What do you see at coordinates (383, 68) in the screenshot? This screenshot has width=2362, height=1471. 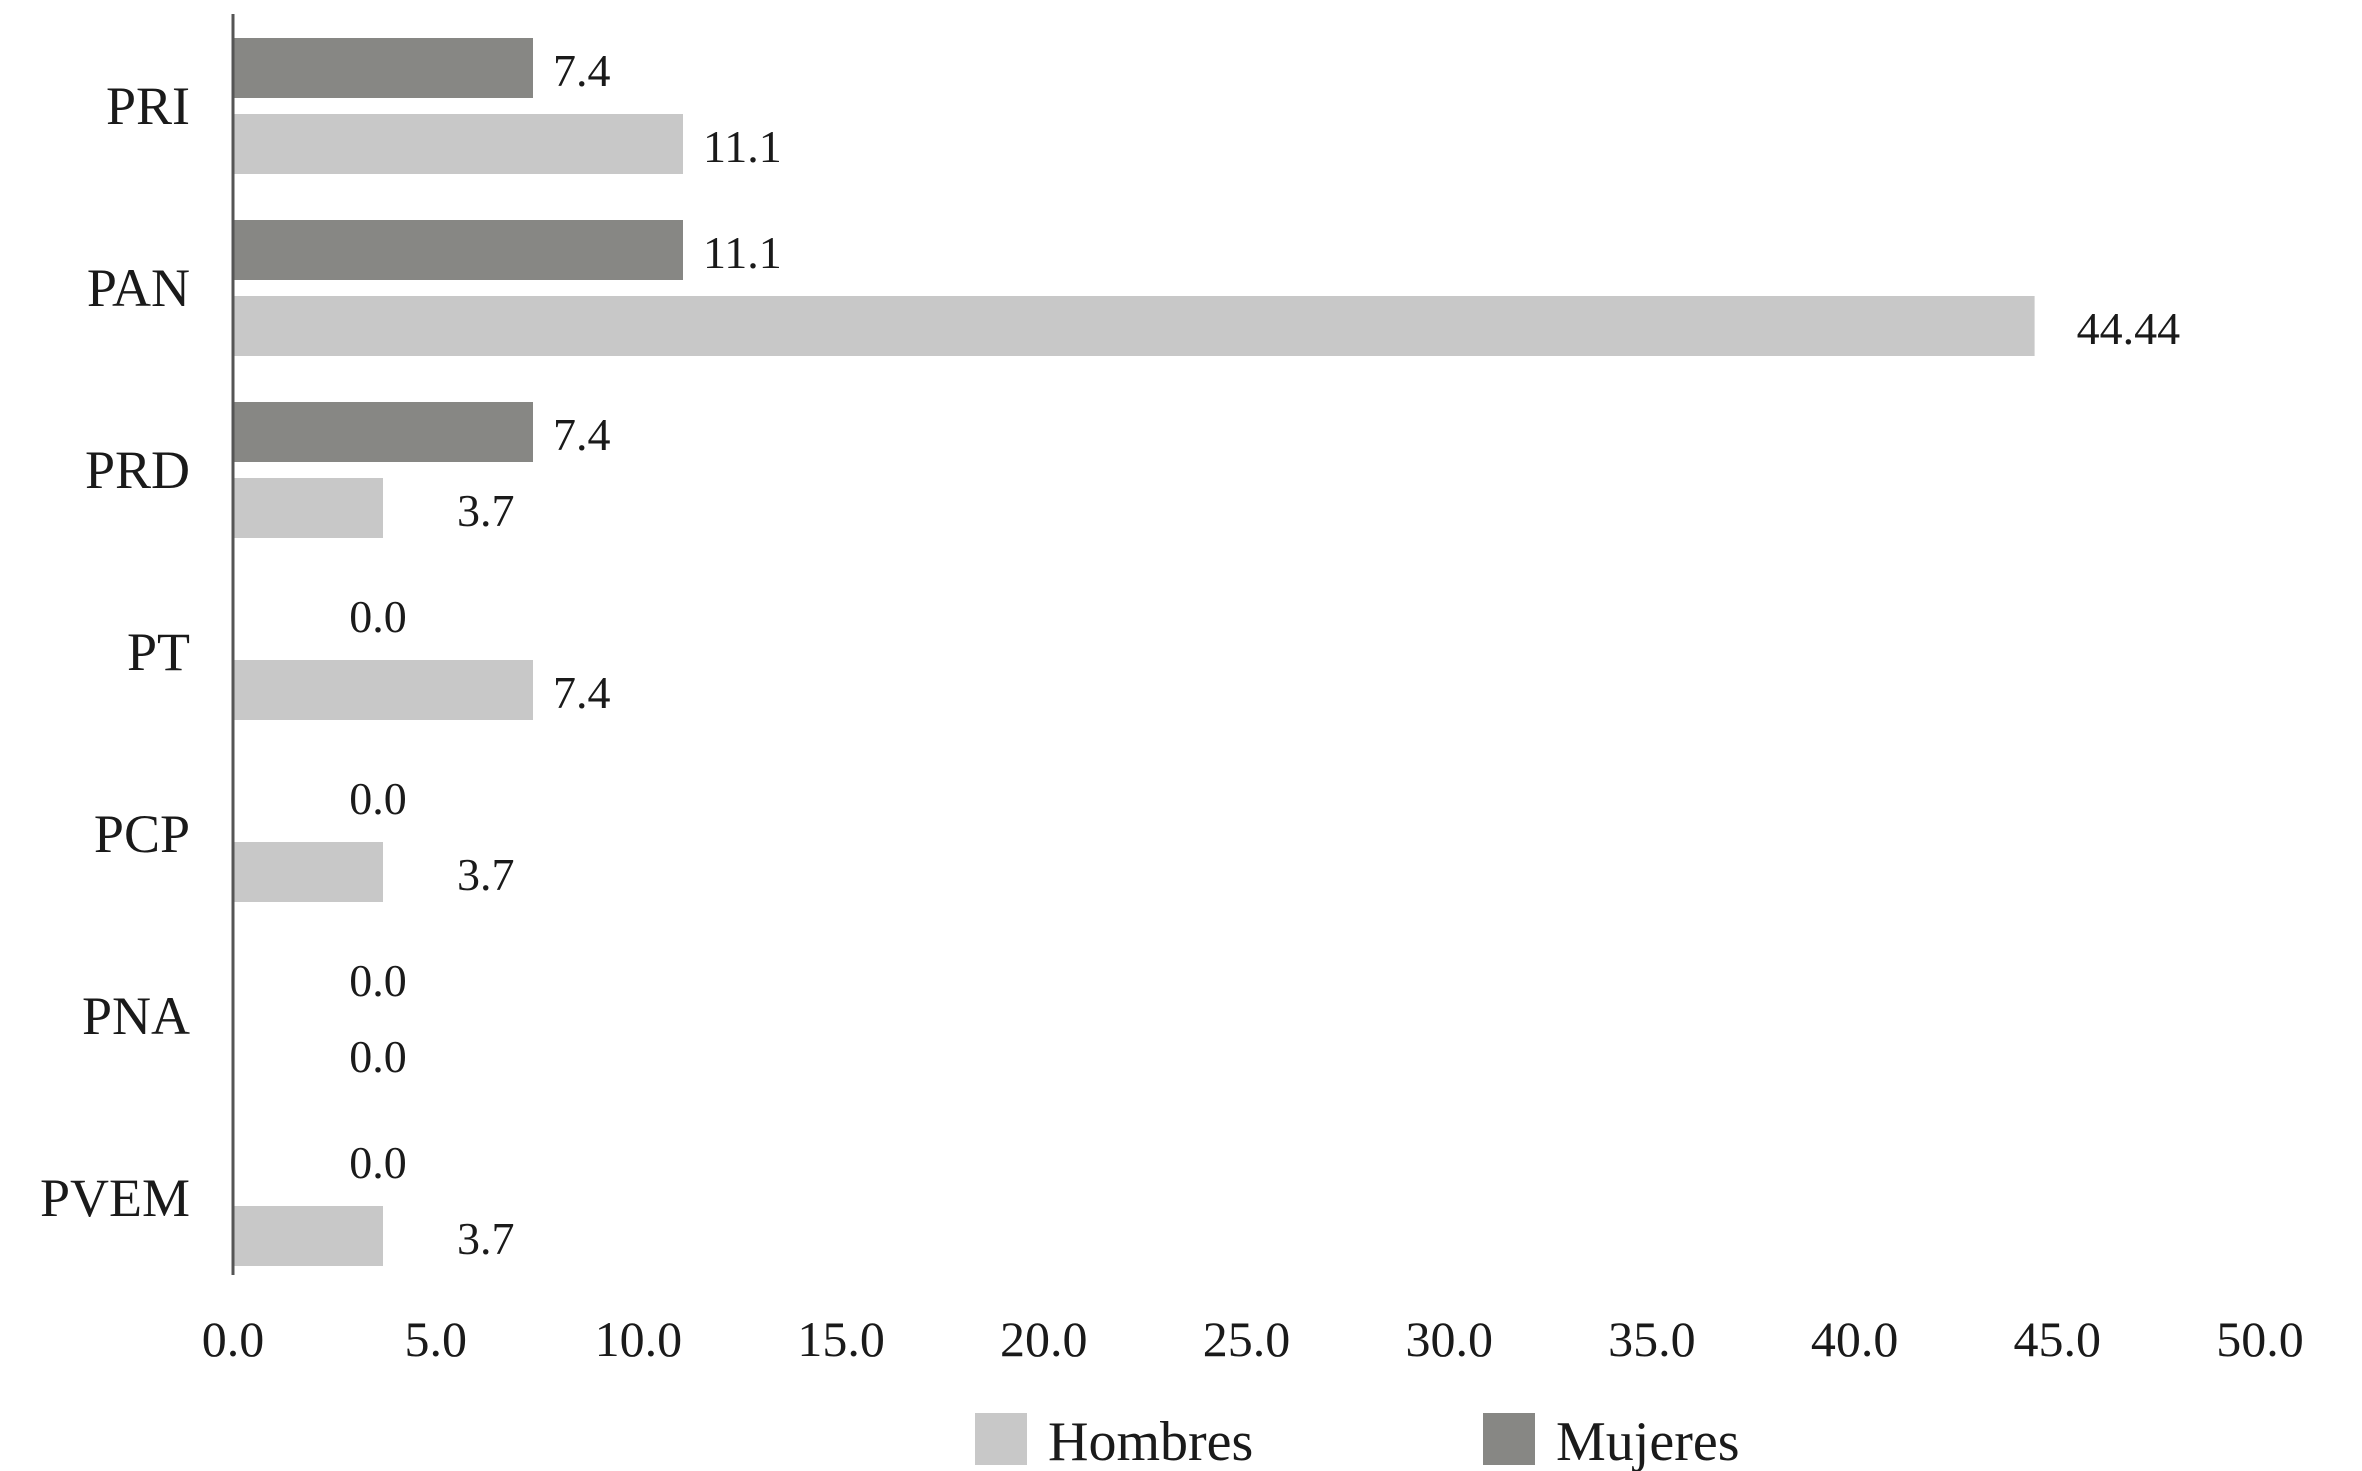 I see `bar-mujeres-pri` at bounding box center [383, 68].